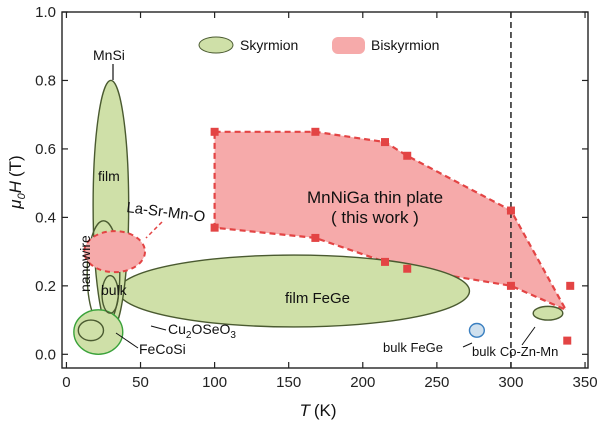 The image size is (600, 423). I want to click on region-cu2oseo3, so click(98, 332).